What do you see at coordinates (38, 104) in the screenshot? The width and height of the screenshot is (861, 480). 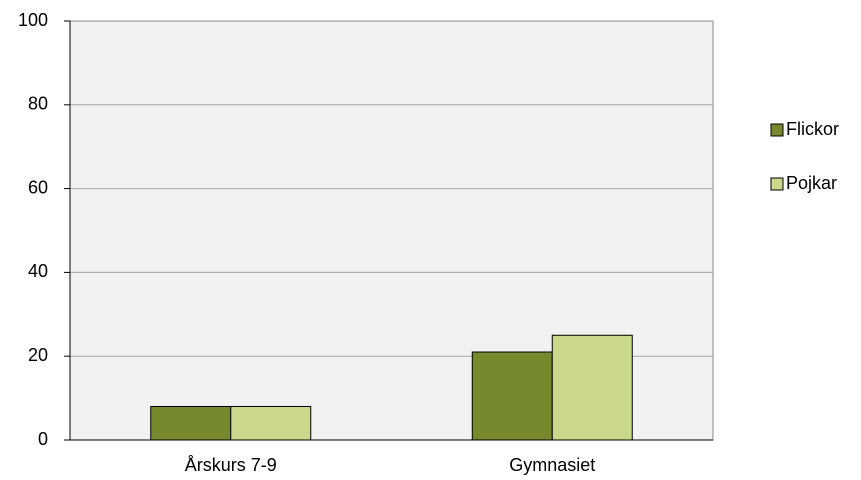 I see `y-tick-label: 80` at bounding box center [38, 104].